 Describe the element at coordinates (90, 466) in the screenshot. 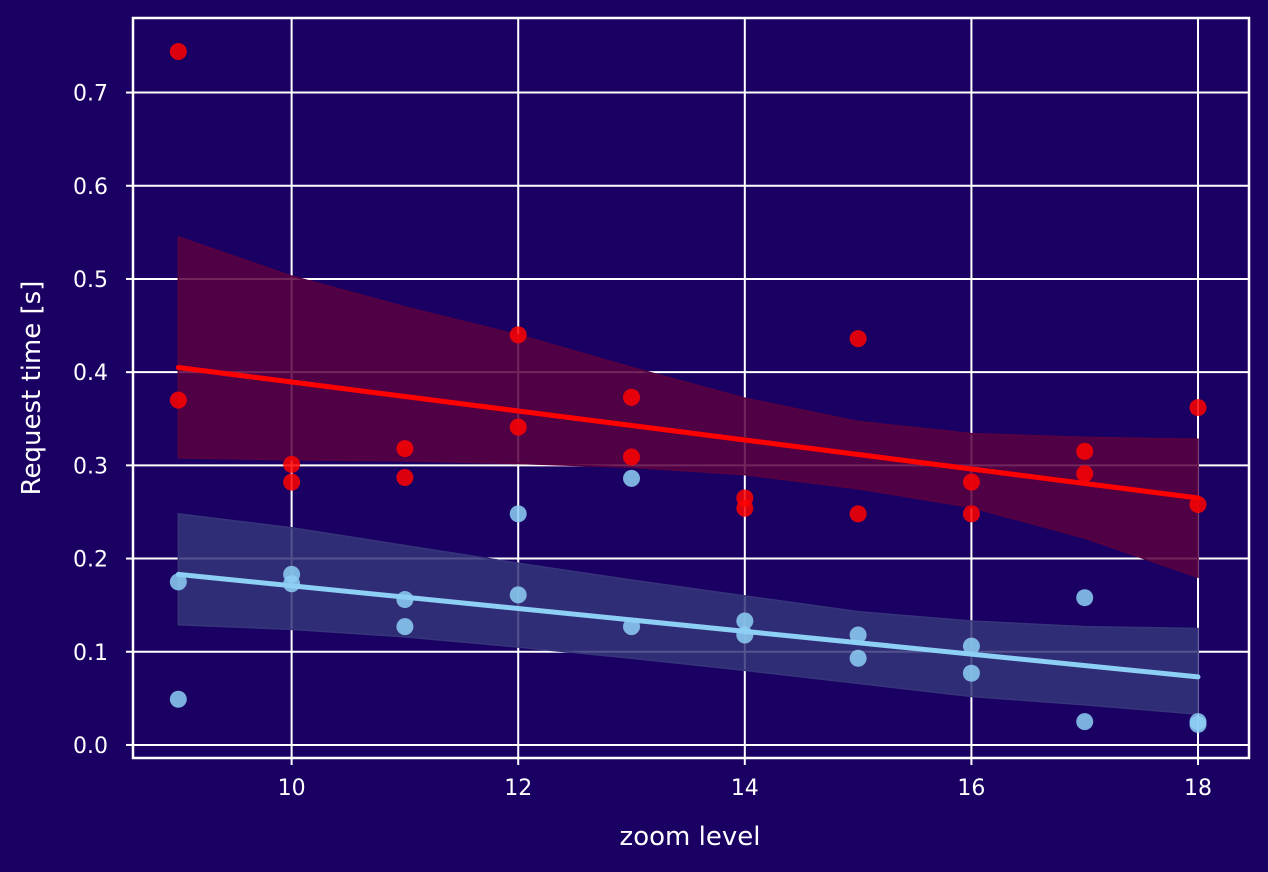

I see `y-tick-label: 0.3` at that location.